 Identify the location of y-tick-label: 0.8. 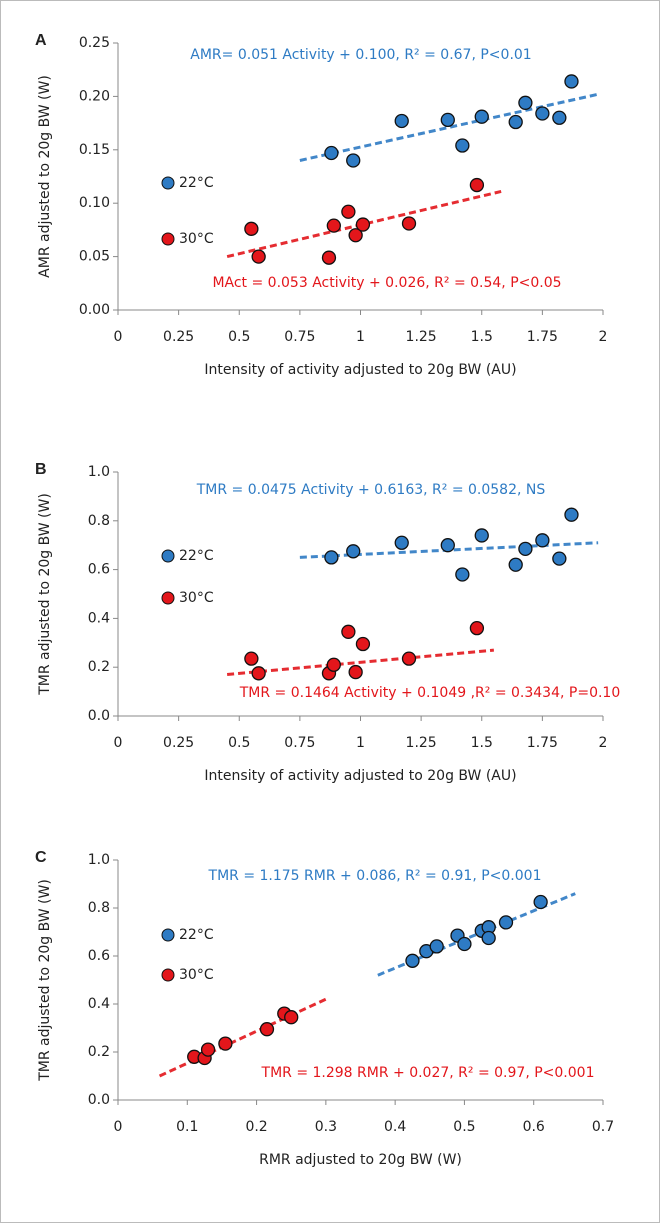
(99, 908).